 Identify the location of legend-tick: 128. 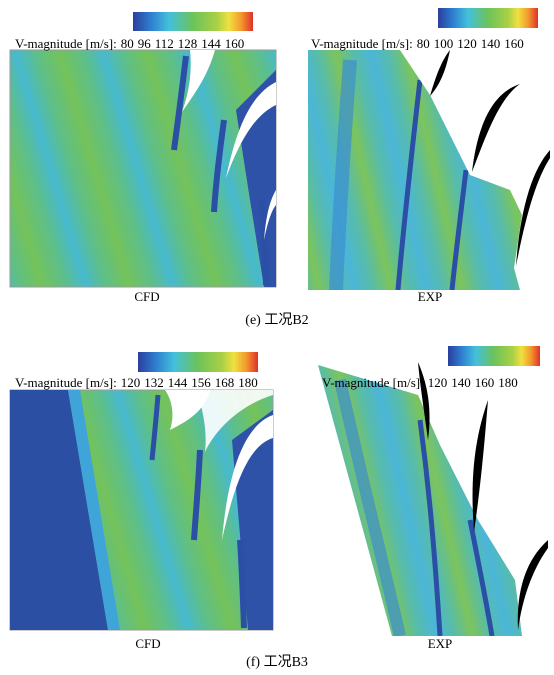
(188, 43).